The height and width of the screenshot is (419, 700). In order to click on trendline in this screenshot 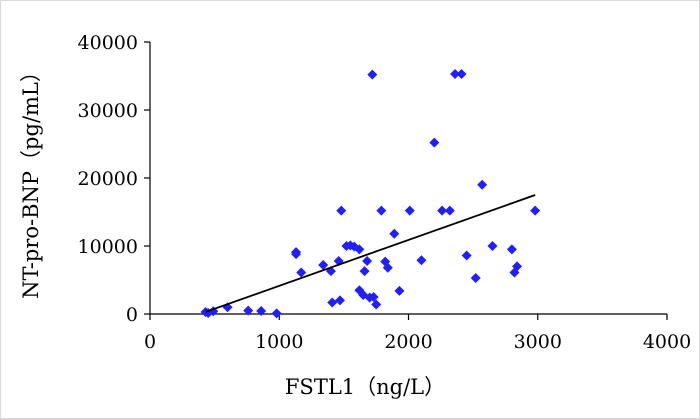, I will do `click(370, 253)`.